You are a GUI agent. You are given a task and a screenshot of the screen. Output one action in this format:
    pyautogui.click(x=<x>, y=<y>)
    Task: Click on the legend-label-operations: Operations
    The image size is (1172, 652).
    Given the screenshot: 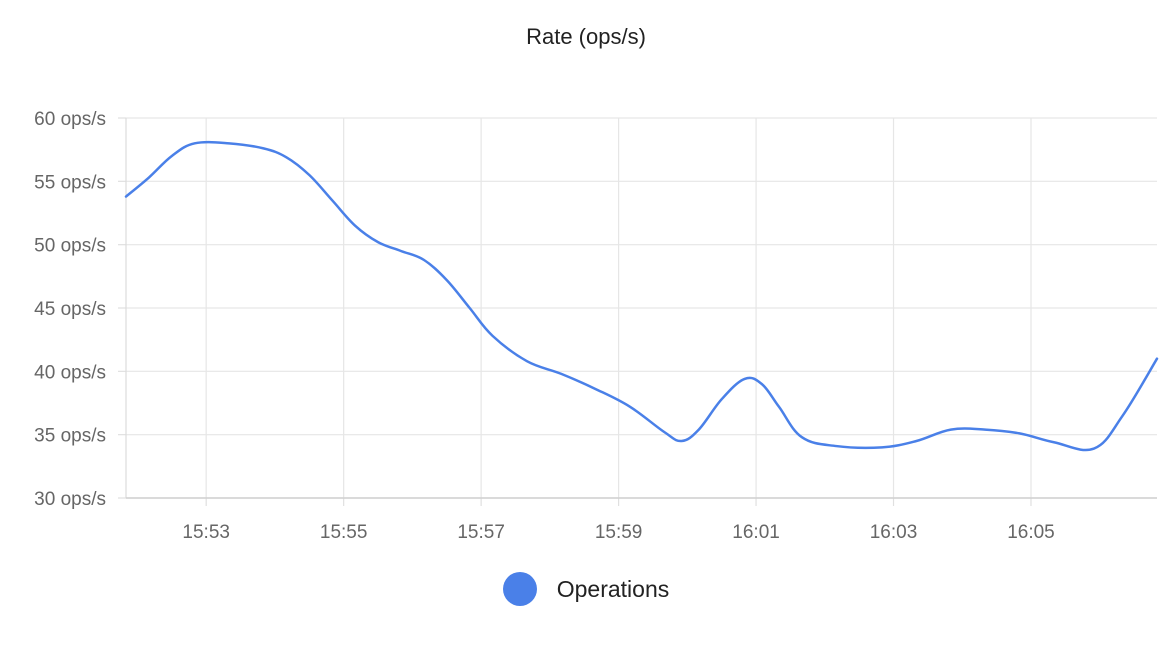 What is the action you would take?
    pyautogui.click(x=613, y=588)
    